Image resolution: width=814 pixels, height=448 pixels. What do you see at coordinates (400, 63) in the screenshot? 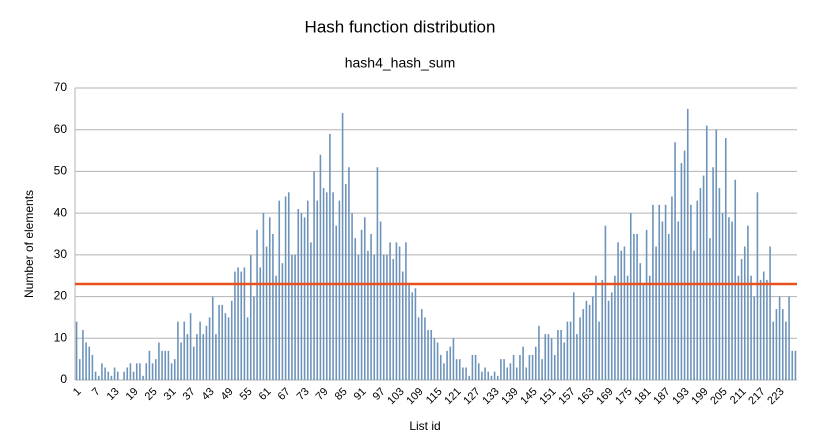
I see `chart-subtitle: hash4_hash_sum` at bounding box center [400, 63].